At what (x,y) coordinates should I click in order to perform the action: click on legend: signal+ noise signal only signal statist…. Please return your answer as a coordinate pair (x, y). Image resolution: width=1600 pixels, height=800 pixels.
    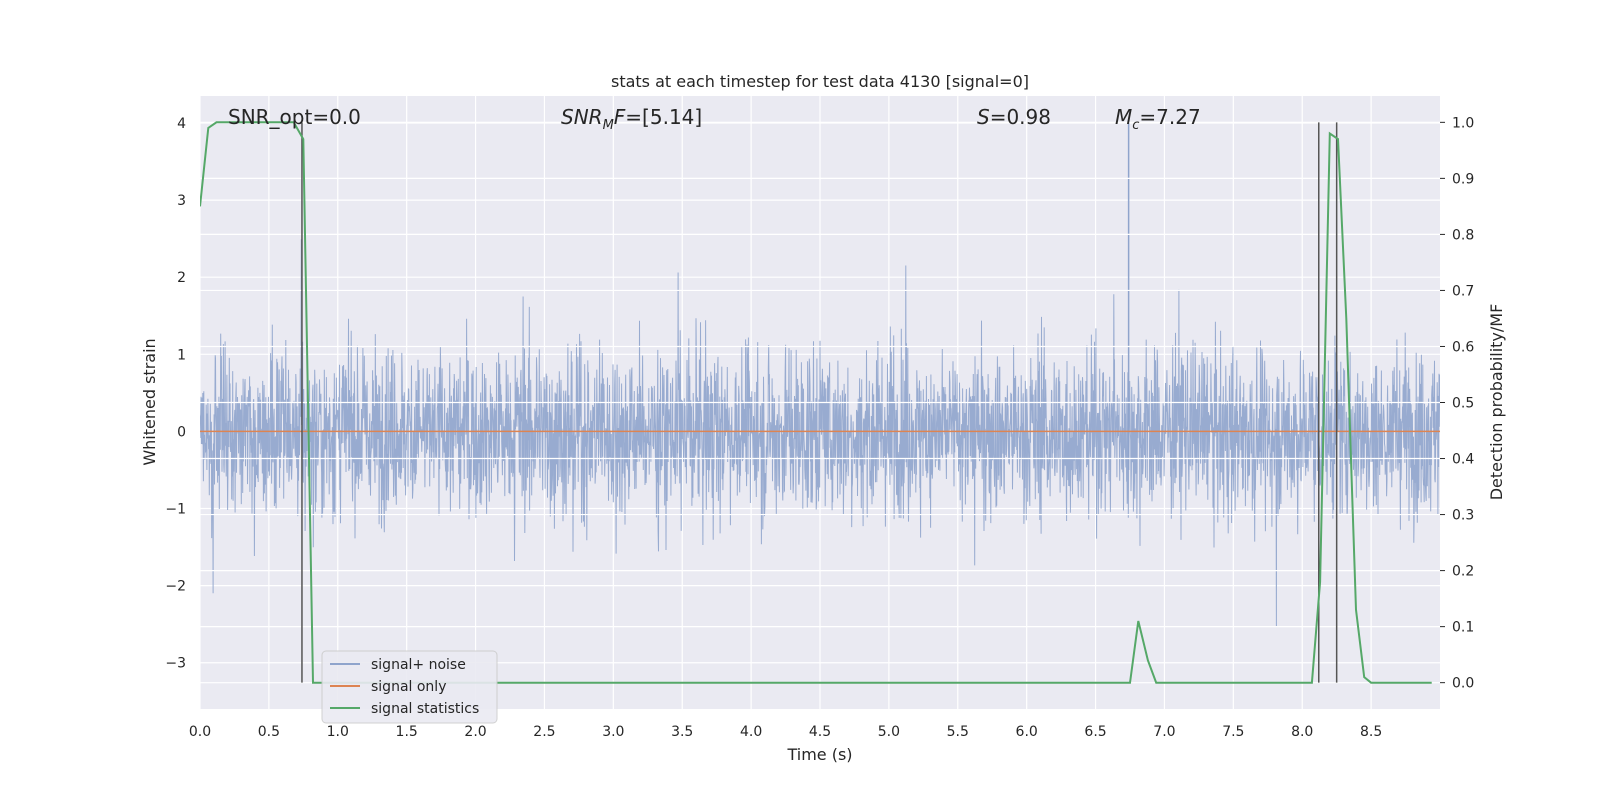
    Looking at the image, I should click on (409, 687).